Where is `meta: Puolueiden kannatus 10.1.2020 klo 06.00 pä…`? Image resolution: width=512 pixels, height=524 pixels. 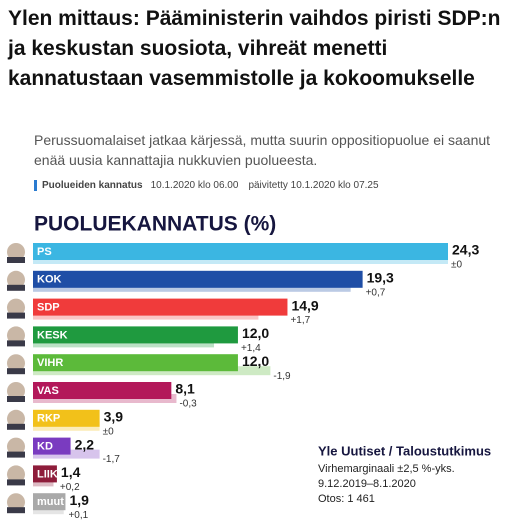 meta: Puolueiden kannatus 10.1.2020 klo 06.00 pä… is located at coordinates (211, 185).